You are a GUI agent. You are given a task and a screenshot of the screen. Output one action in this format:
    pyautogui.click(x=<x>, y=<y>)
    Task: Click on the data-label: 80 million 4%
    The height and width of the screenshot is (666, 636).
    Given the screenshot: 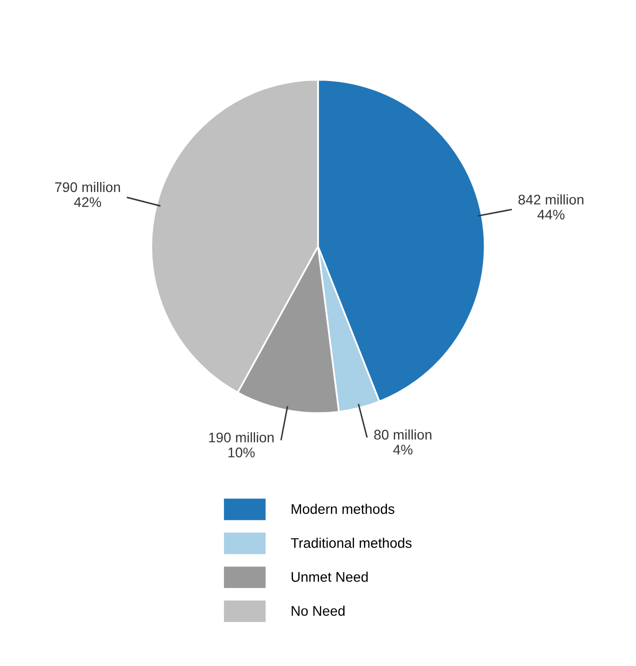 What is the action you would take?
    pyautogui.click(x=403, y=442)
    